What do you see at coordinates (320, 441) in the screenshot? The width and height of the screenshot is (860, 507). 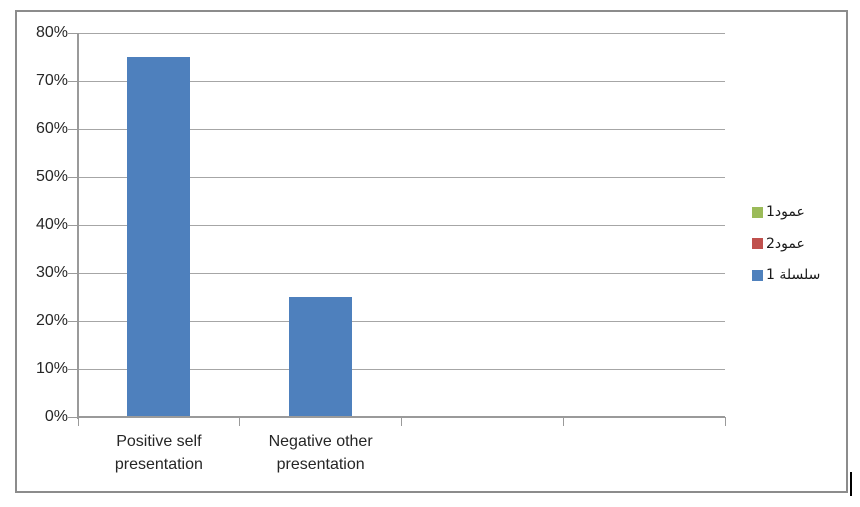 I see `x-axis-label-line: Negative other` at bounding box center [320, 441].